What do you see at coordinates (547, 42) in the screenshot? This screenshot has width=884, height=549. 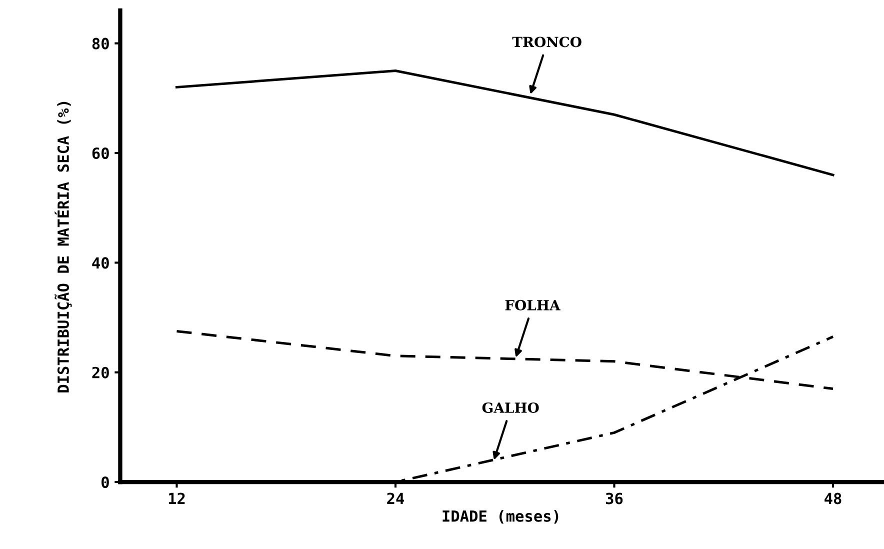 I see `annotation: TRONCO` at bounding box center [547, 42].